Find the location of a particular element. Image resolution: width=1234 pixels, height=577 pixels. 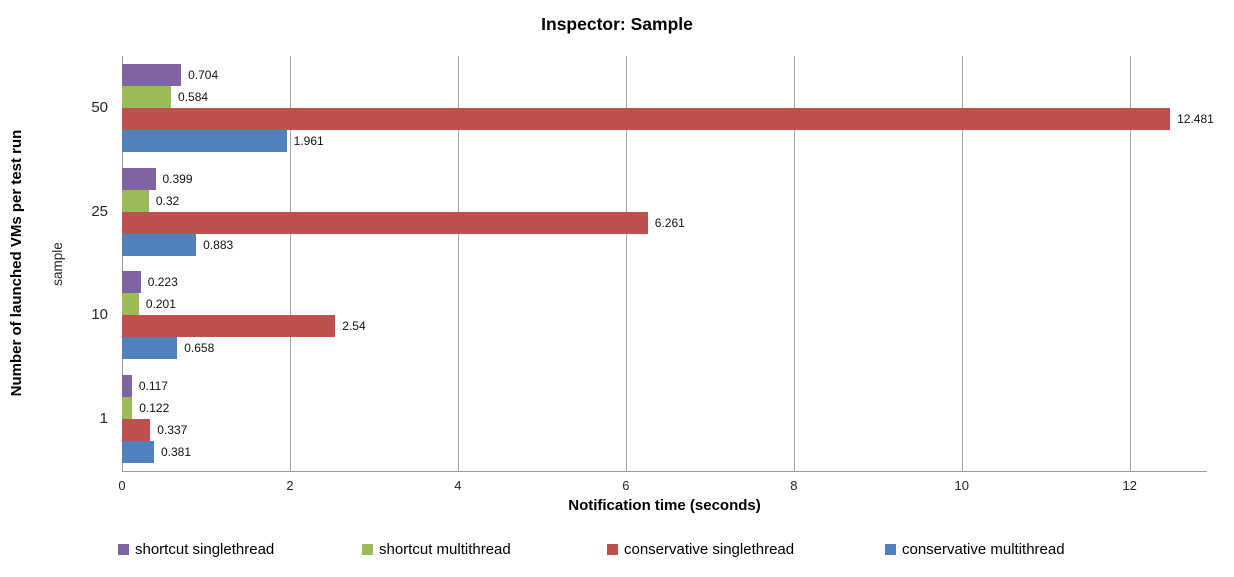

value-label: 0.223 is located at coordinates (162, 282).